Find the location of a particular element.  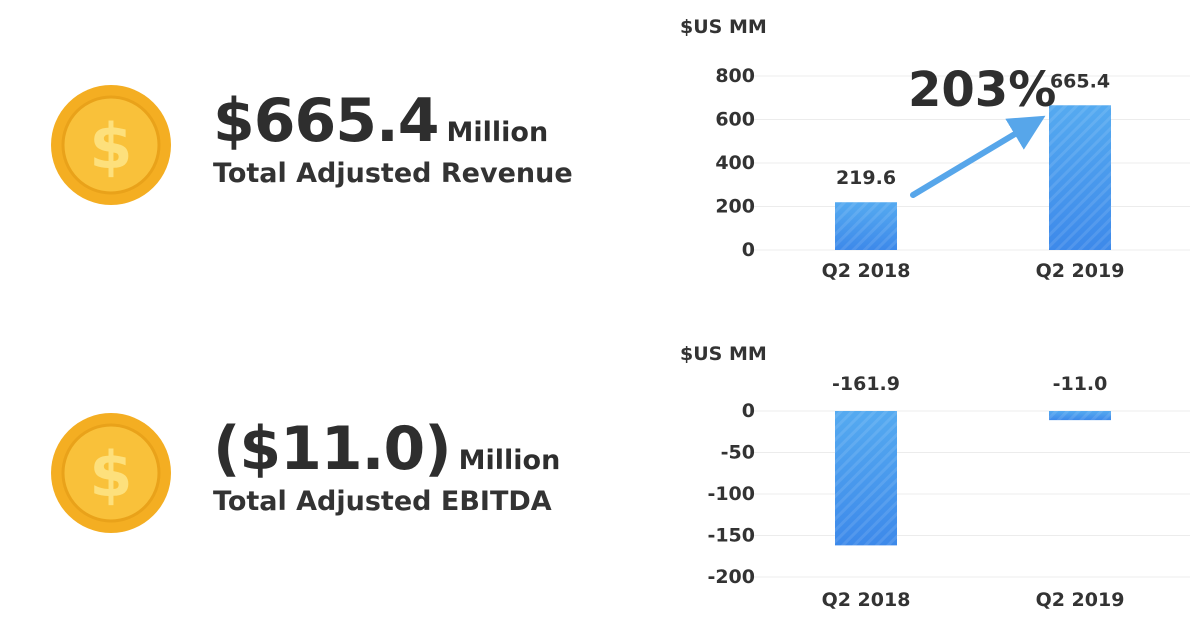

y-tick-label: -100 is located at coordinates (731, 494).